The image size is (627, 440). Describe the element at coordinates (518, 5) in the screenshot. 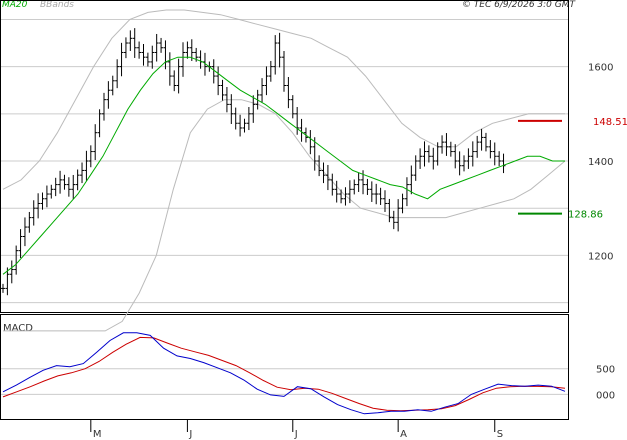

I see `chart-timestamp: © TEC 6/9/2026 3:0 GMT` at that location.